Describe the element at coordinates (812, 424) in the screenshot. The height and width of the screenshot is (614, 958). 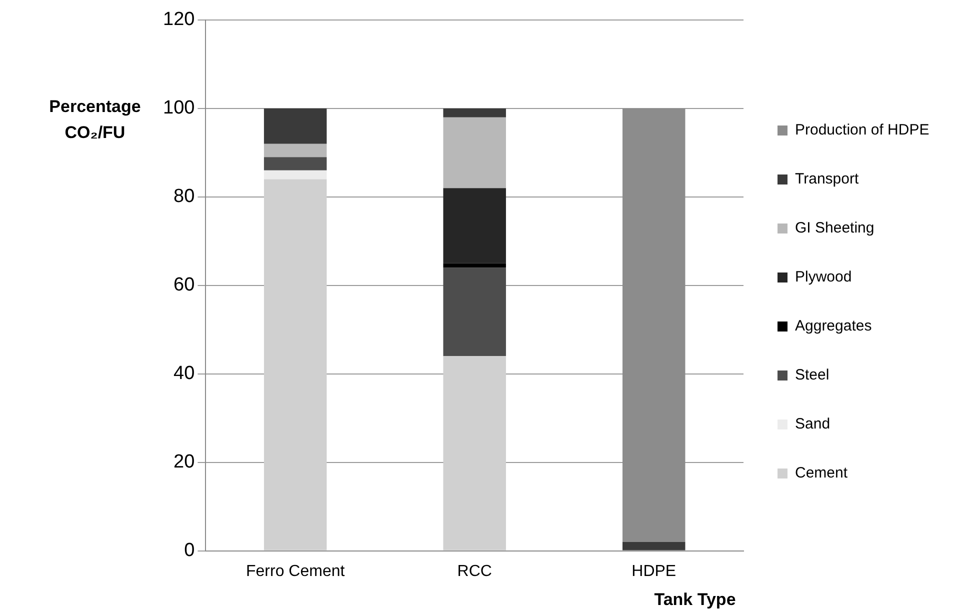
I see `legend-label: Sand` at that location.